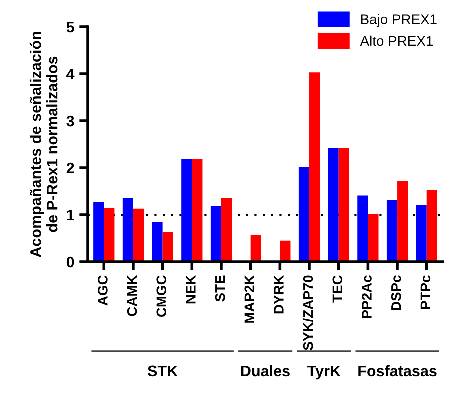 The width and height of the screenshot is (450, 400). Describe the element at coordinates (70, 168) in the screenshot. I see `y-tick-label: 2` at that location.